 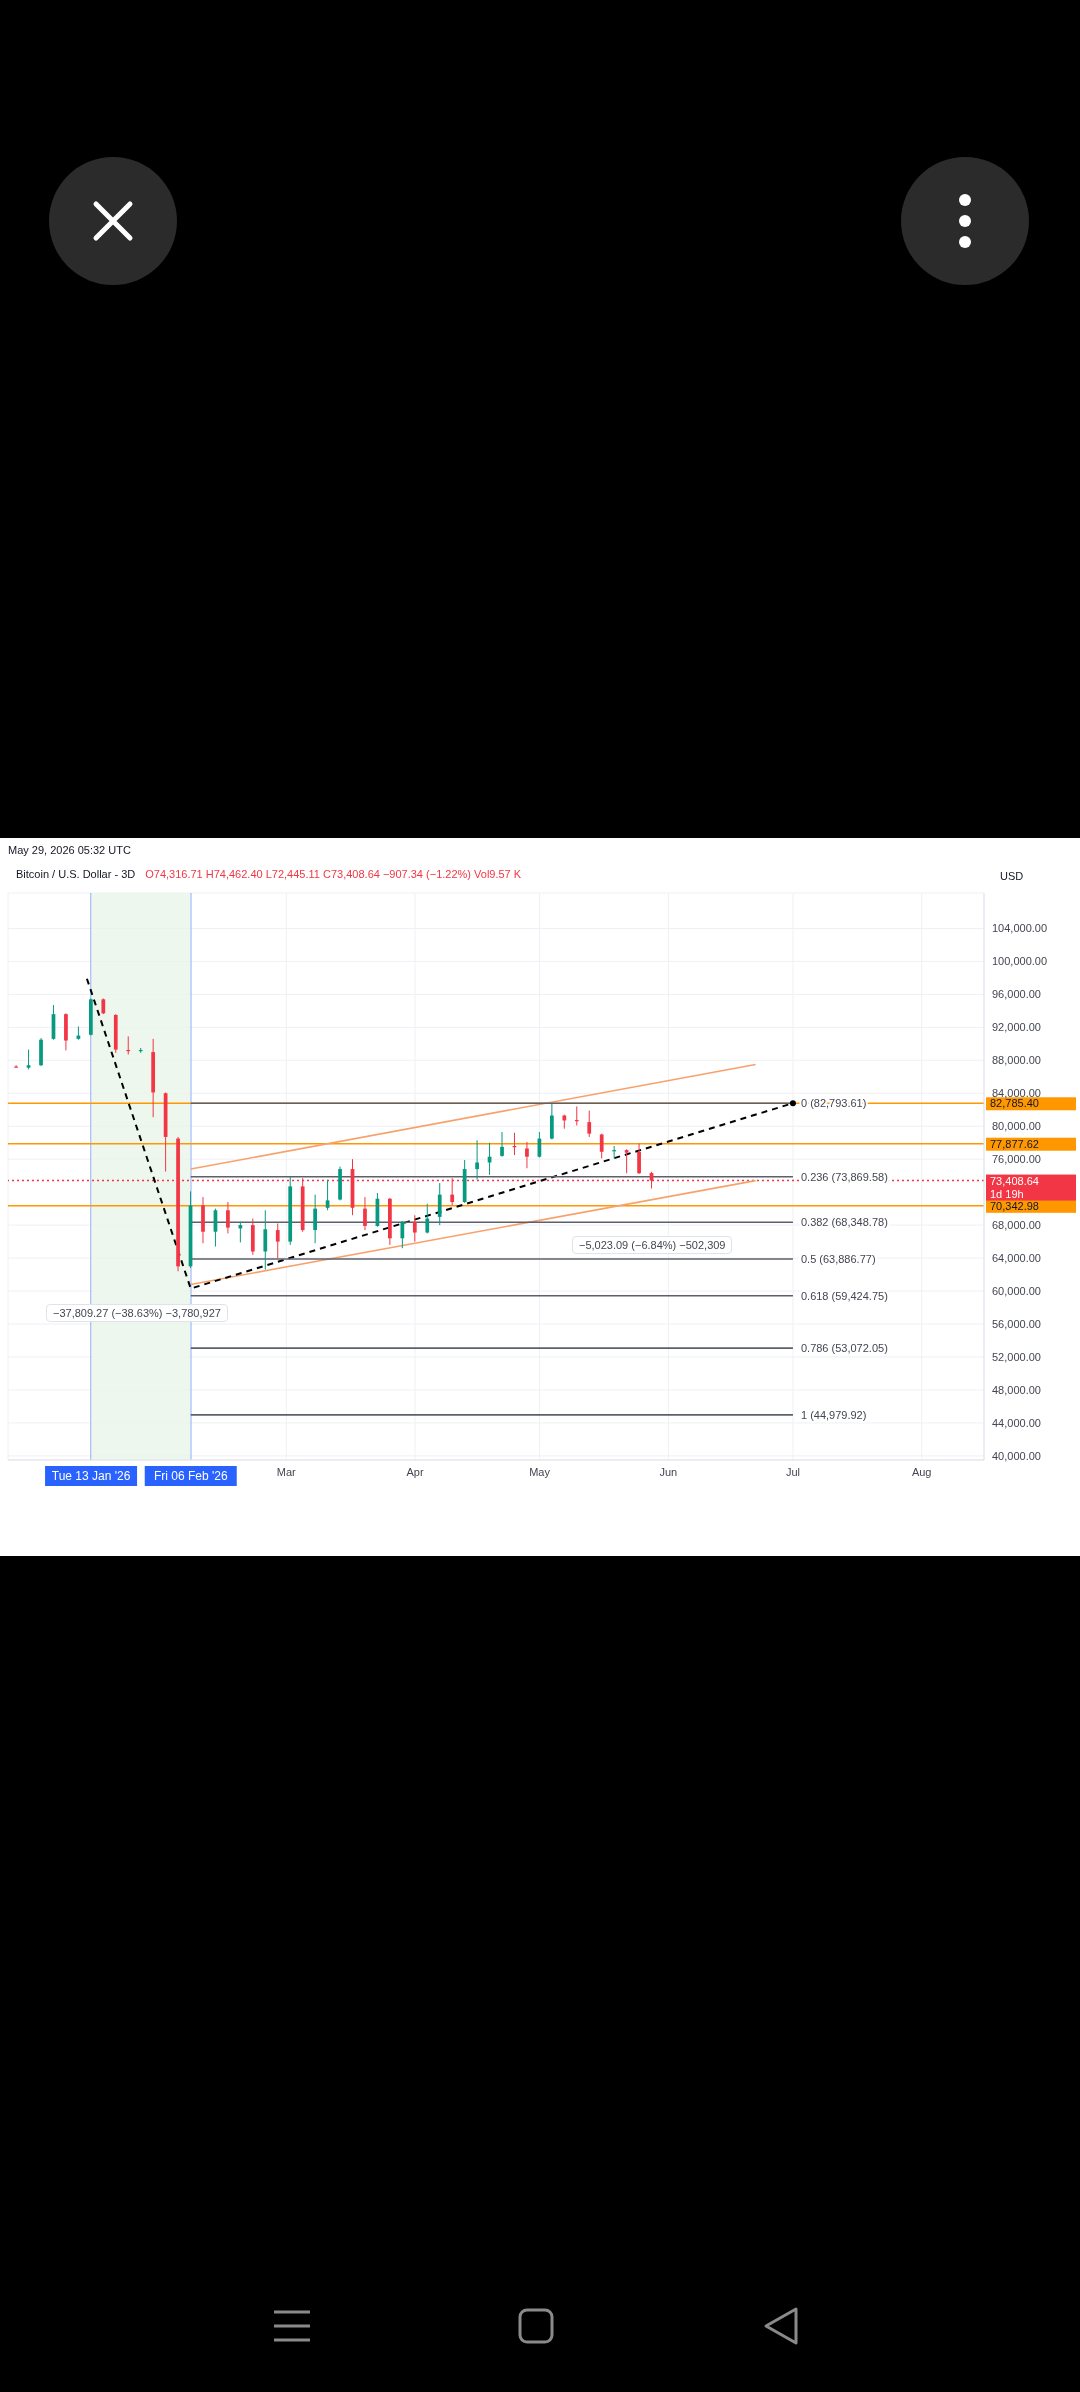 I want to click on annotation: −5,023.09 (−6.84%) −502,309, so click(x=652, y=1245).